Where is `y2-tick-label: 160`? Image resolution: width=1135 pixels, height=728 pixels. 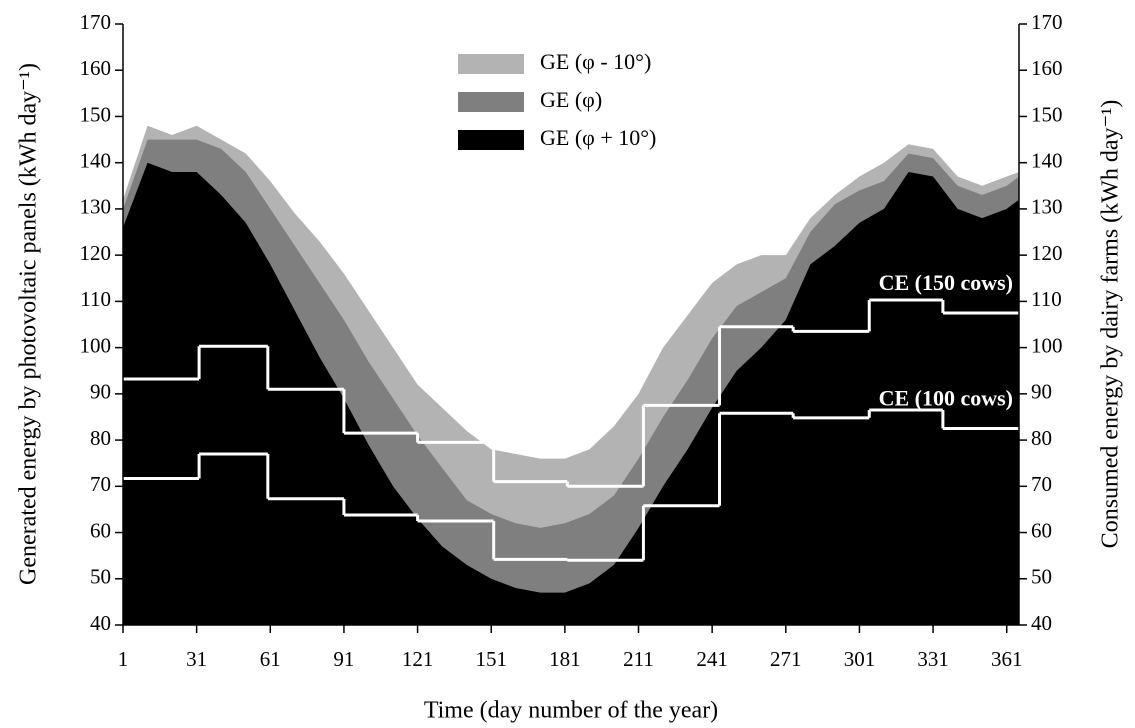 y2-tick-label: 160 is located at coordinates (1047, 68).